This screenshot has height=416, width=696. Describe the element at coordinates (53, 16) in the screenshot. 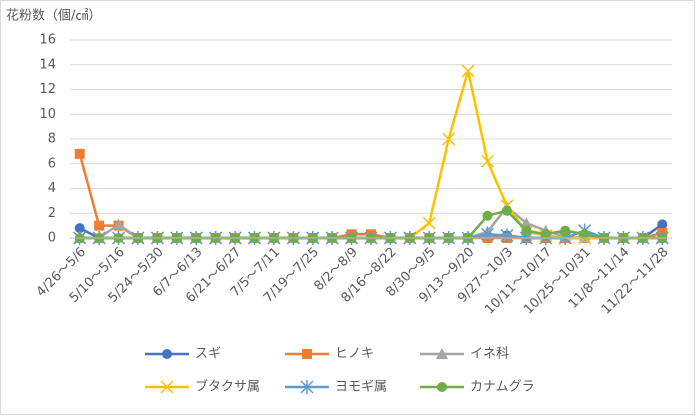

I see `y-axis-label: 花粉数（個/㎠）` at that location.